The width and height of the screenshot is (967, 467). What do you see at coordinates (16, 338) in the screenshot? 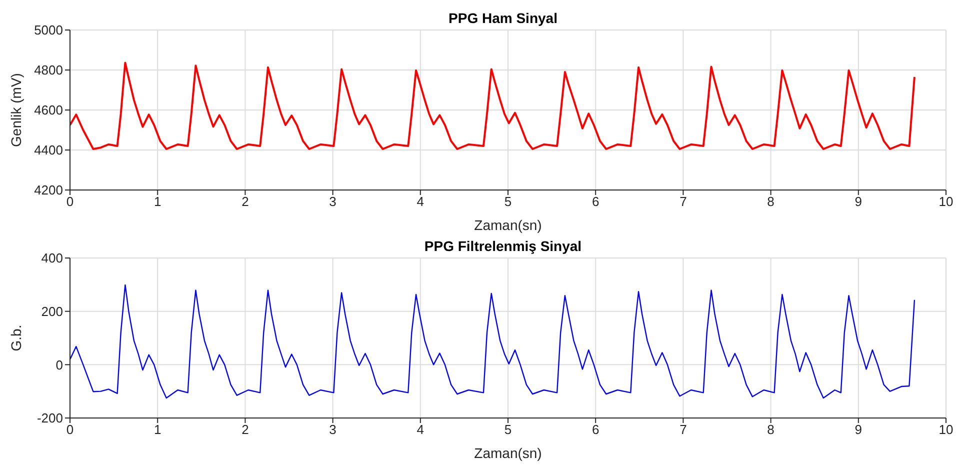
I see `y-axis-title: G.b.` at bounding box center [16, 338].